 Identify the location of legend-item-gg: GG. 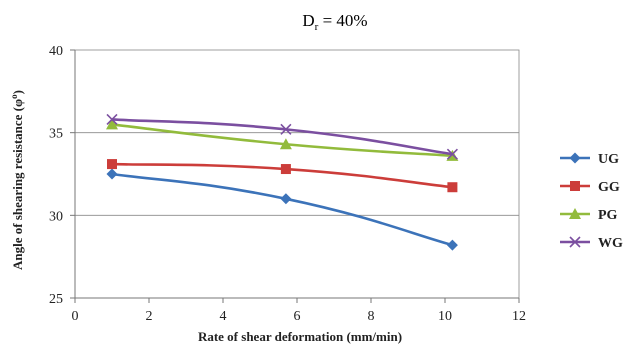
(590, 187).